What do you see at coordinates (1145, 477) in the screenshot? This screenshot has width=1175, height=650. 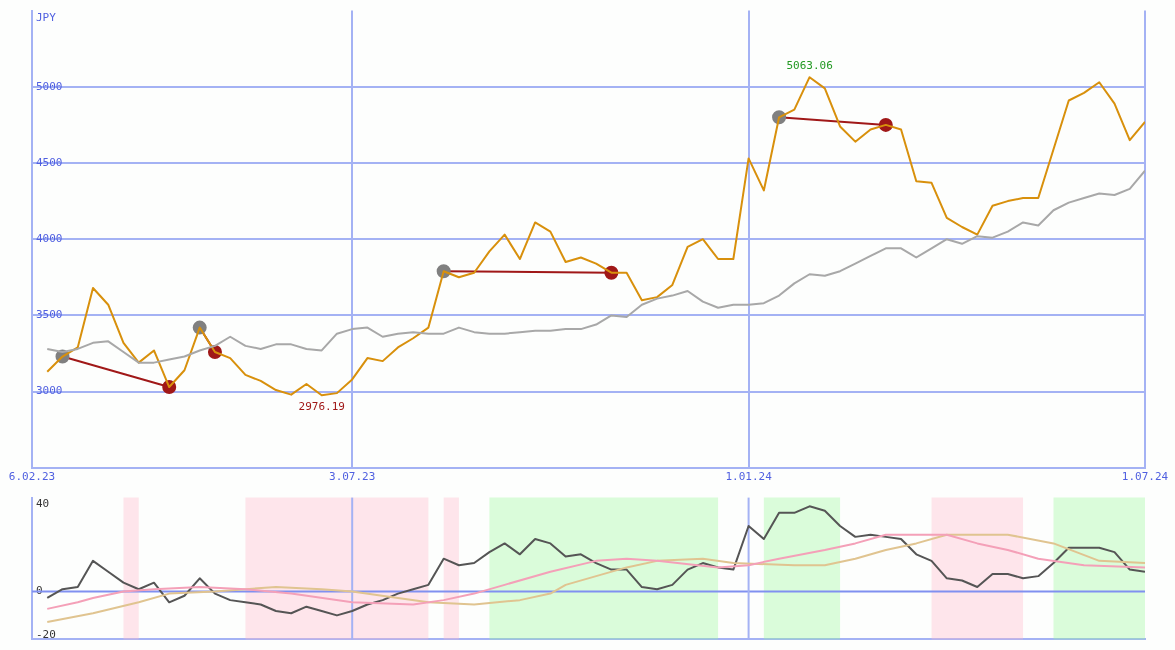 I see `x-tick-label: 1.07.24` at bounding box center [1145, 477].